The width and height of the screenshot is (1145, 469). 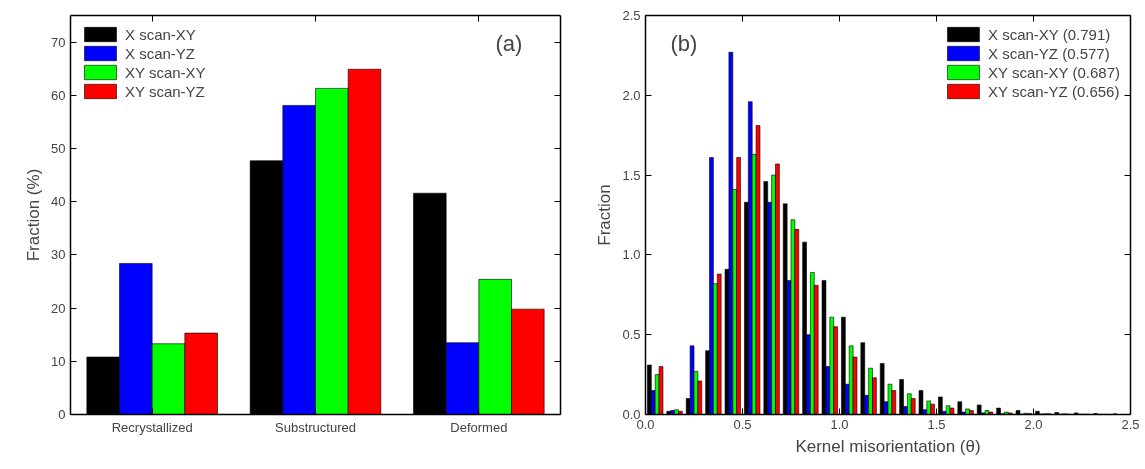 What do you see at coordinates (58, 202) in the screenshot?
I see `y-tick-label: 40` at bounding box center [58, 202].